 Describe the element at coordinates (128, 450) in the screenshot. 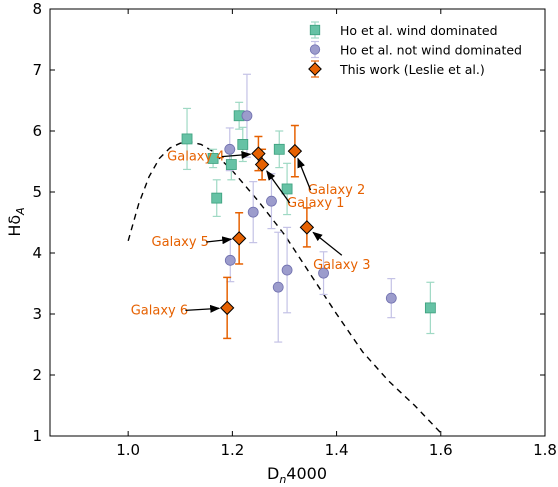

I see `x-tick-label: 1.0` at that location.